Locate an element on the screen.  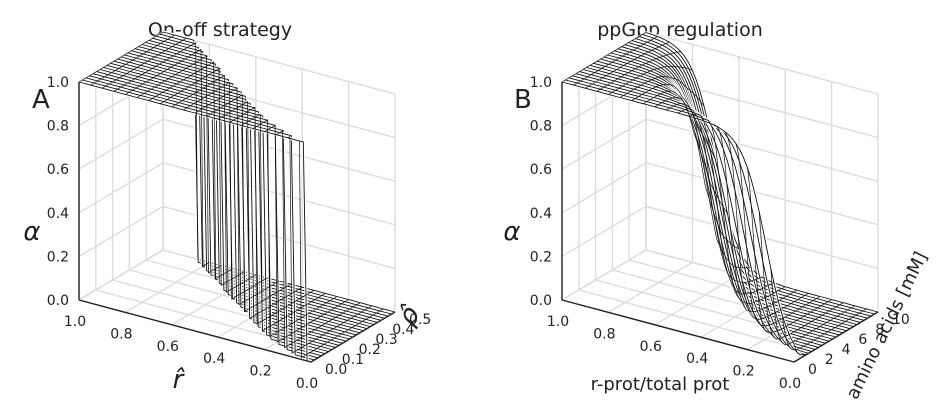
y-tick-label: 6 is located at coordinates (862, 340).